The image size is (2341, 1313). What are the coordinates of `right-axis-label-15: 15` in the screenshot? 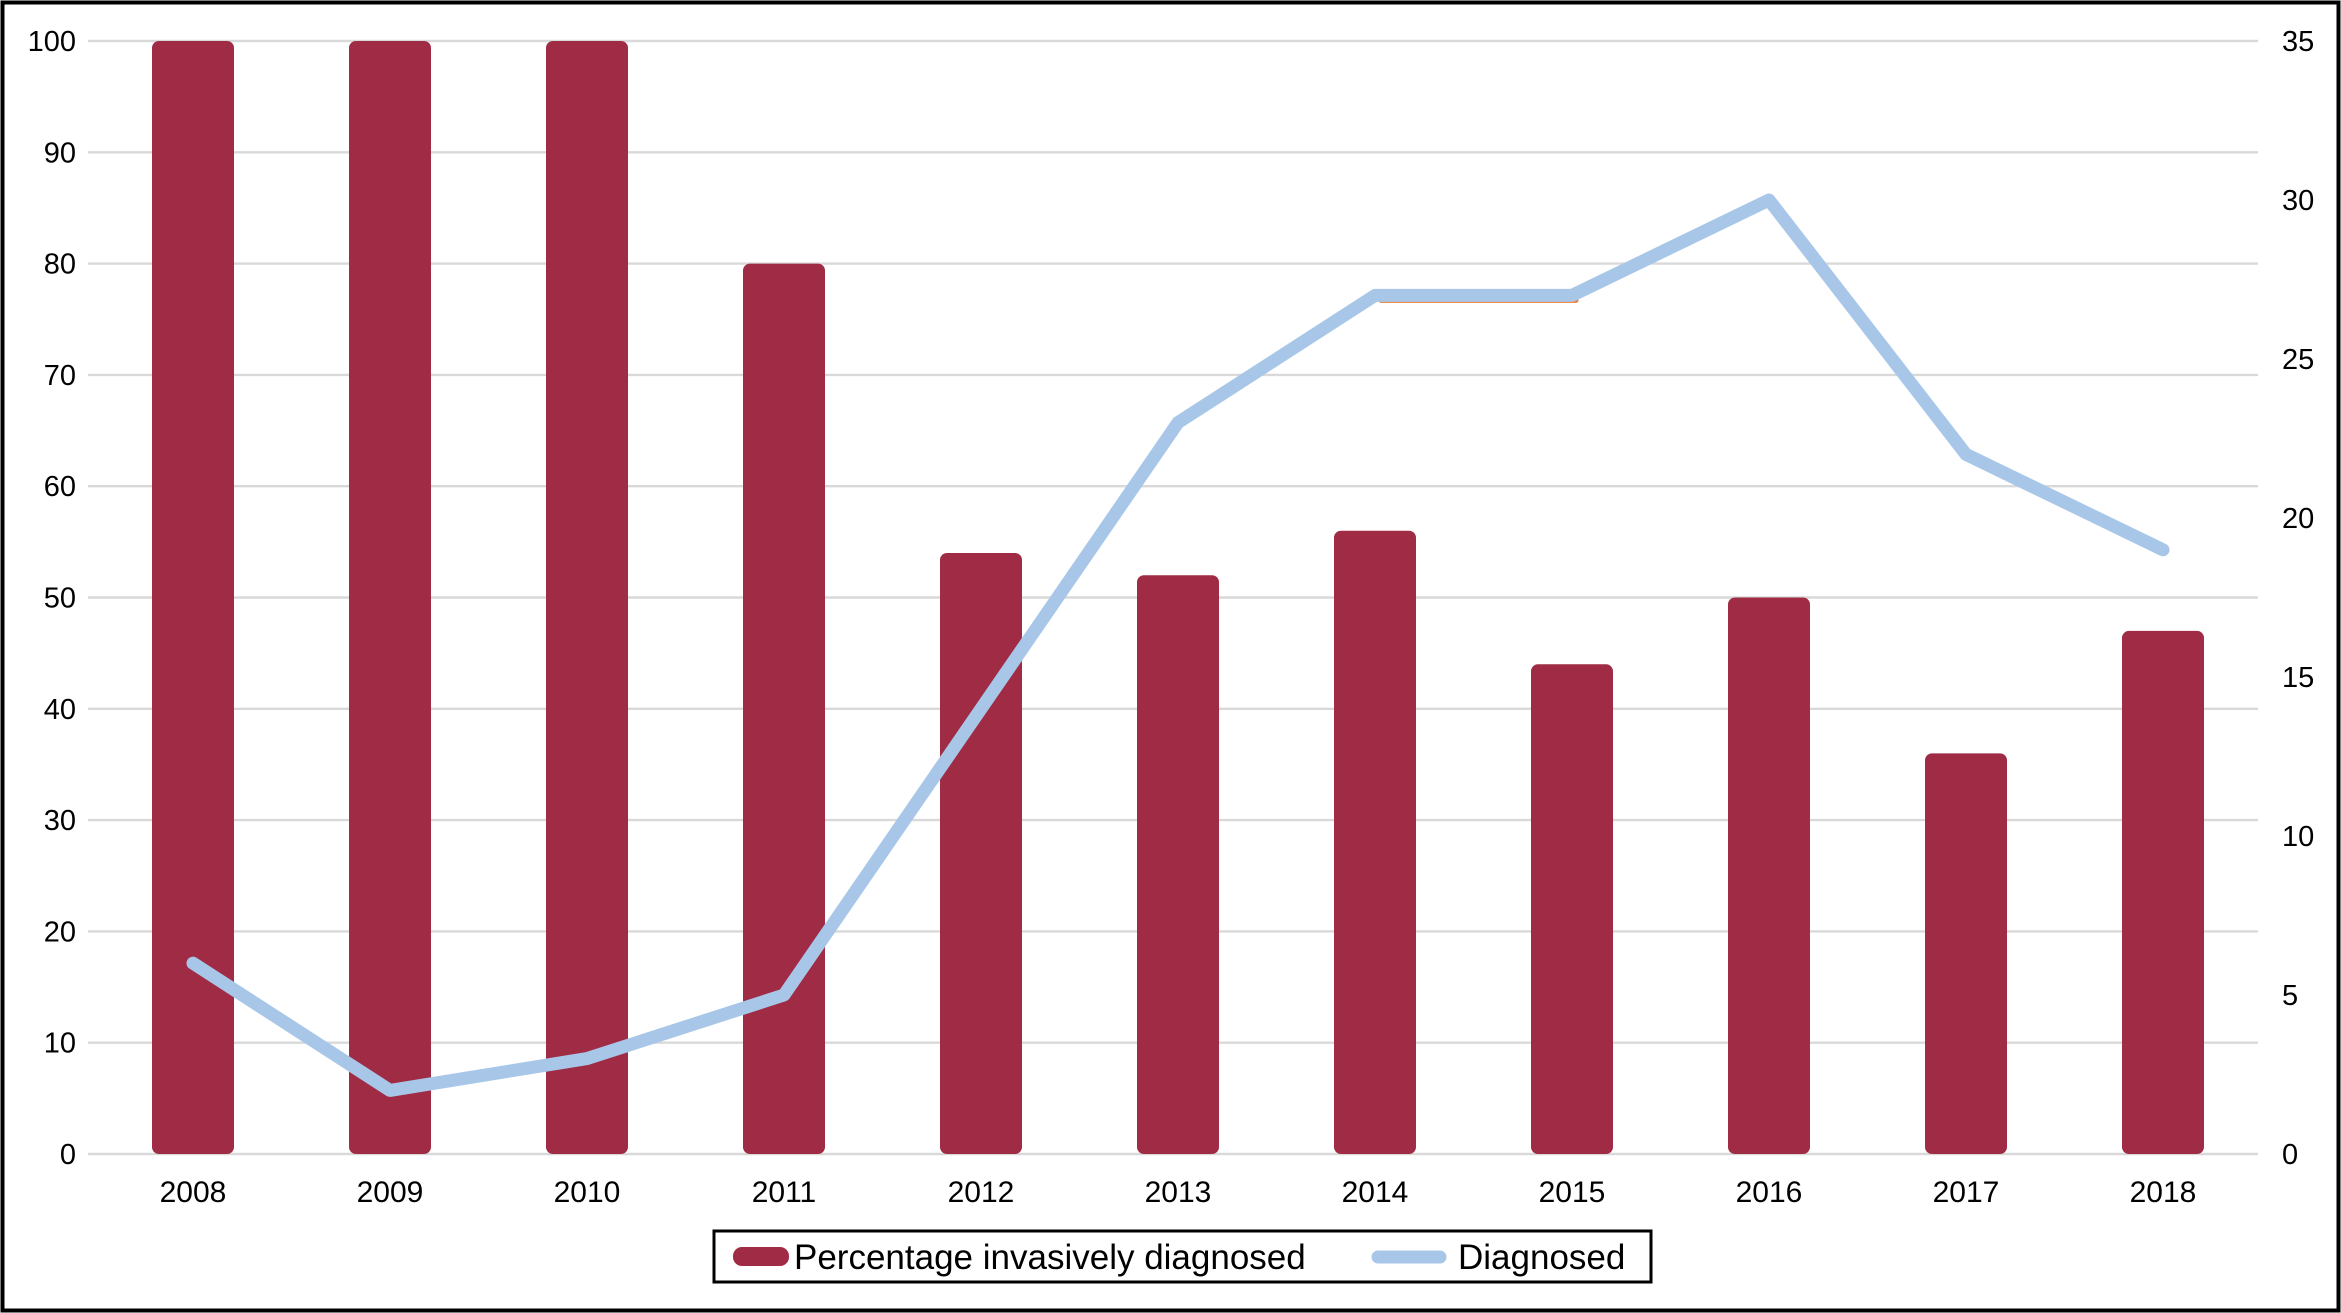 It's located at (2298, 678).